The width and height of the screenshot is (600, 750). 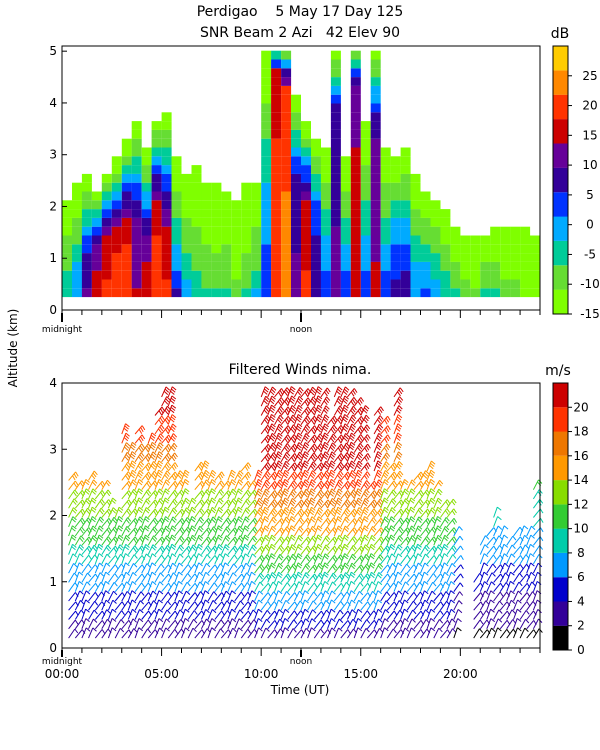 I want to click on wind-colorbar-swatch, so click(x=560, y=395).